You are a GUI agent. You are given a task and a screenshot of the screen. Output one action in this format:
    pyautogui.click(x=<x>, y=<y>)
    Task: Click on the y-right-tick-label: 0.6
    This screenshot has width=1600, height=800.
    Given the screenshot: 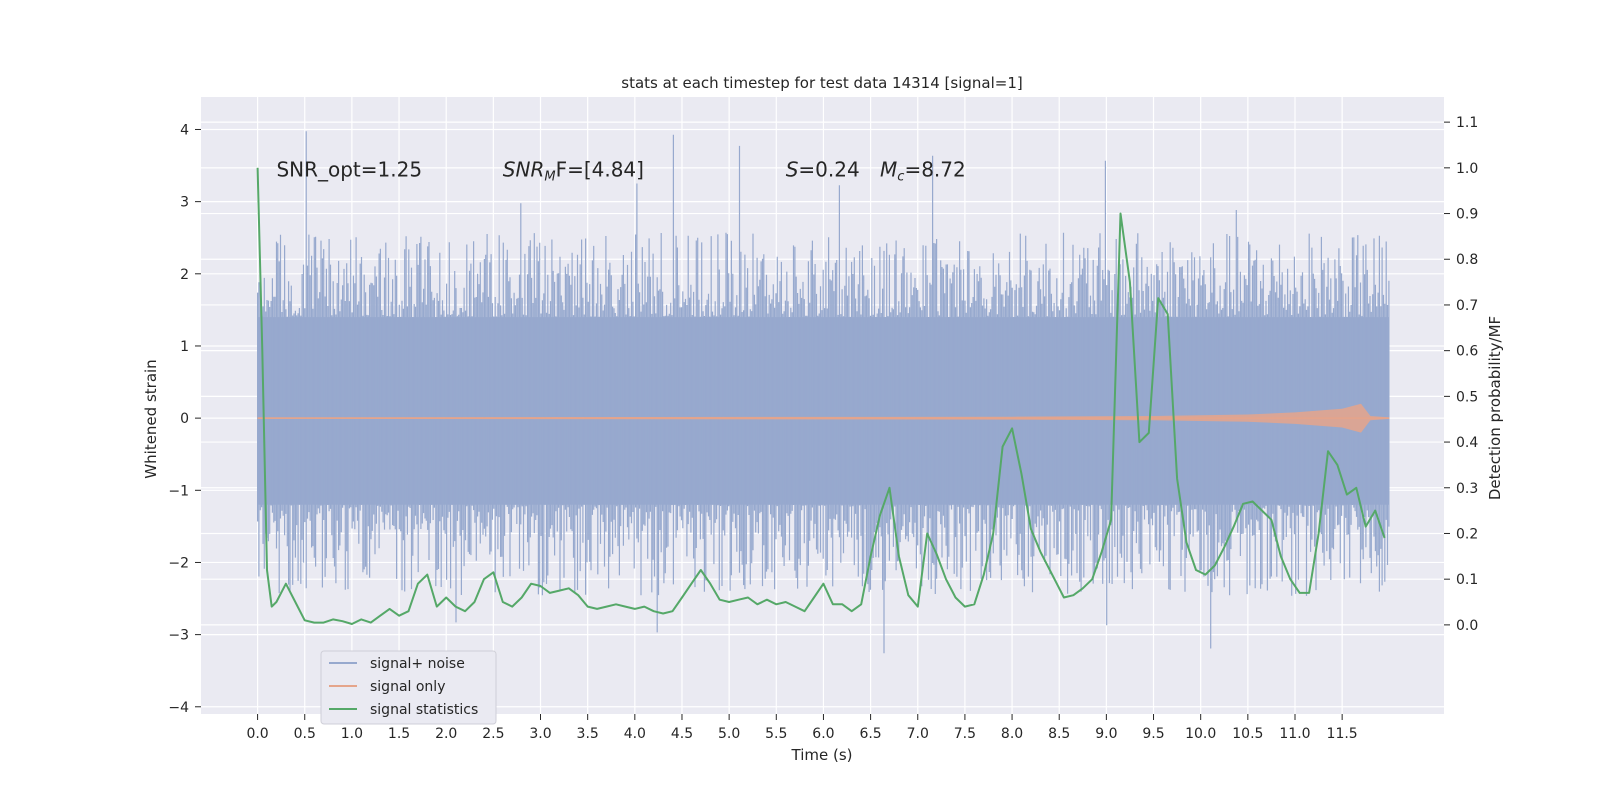 What is the action you would take?
    pyautogui.click(x=1467, y=352)
    